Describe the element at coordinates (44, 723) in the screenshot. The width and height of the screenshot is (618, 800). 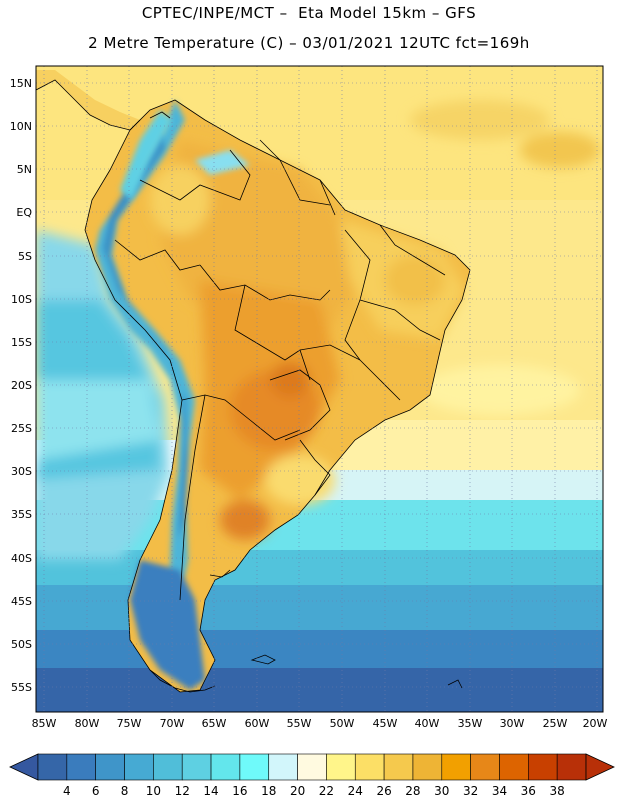
I see `lon-label: 85W` at that location.